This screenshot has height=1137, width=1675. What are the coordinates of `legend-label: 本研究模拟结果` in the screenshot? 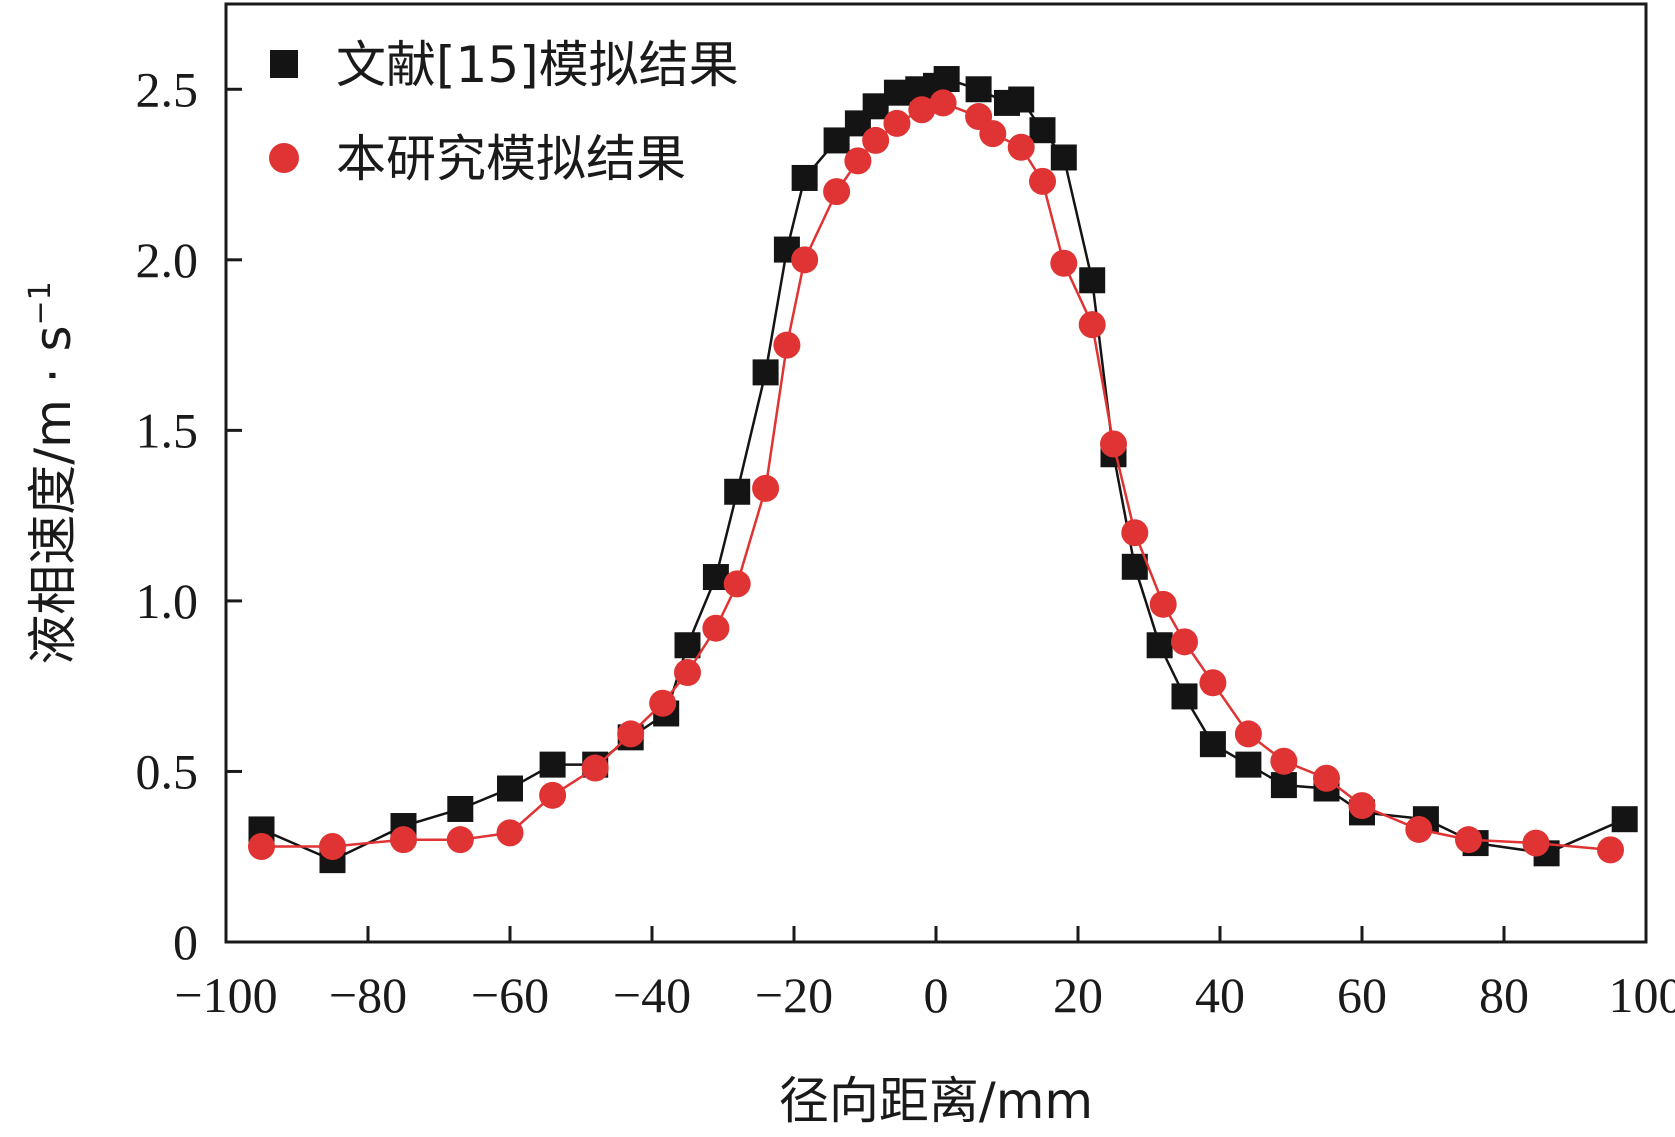 It's located at (511, 159).